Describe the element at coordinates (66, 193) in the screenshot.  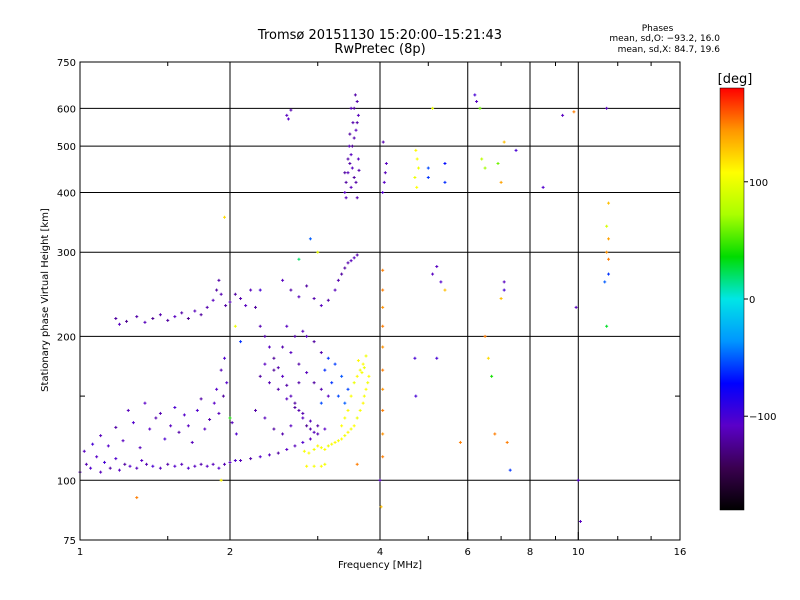
I see `y-tick-label: 400` at that location.